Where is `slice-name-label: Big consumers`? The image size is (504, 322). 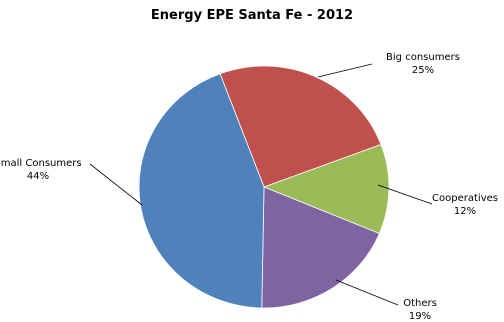
slice-name-label: Big consumers is located at coordinates (423, 57).